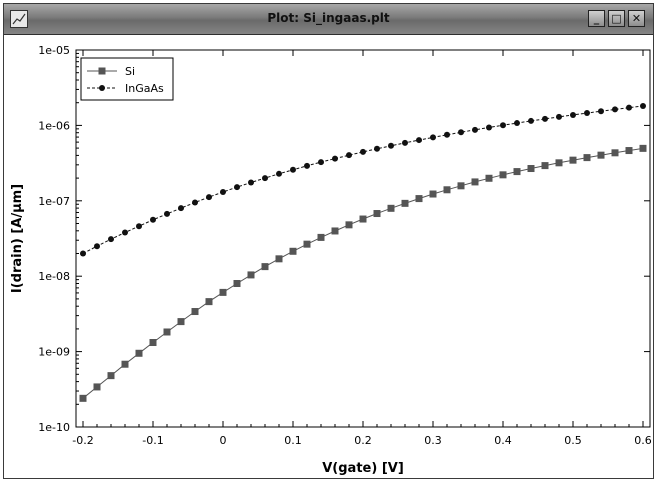  Describe the element at coordinates (17, 238) in the screenshot. I see `y-axis-label: I(drain) [A/µm]` at that location.